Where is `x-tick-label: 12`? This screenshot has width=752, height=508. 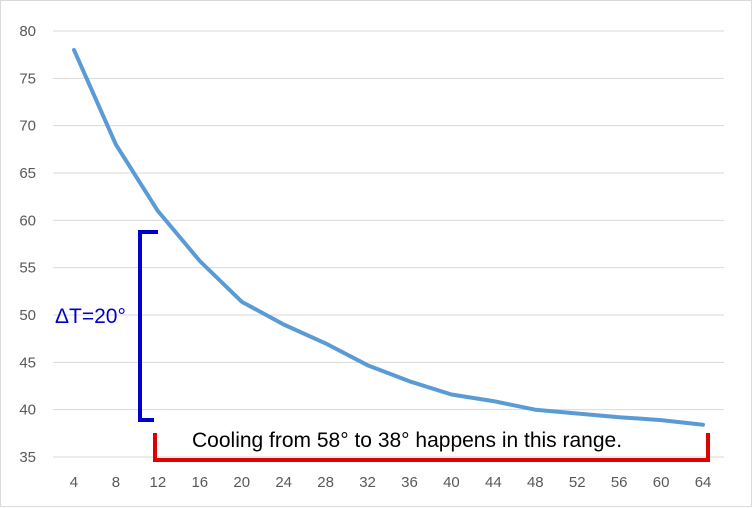 x-tick-label: 12 is located at coordinates (158, 482).